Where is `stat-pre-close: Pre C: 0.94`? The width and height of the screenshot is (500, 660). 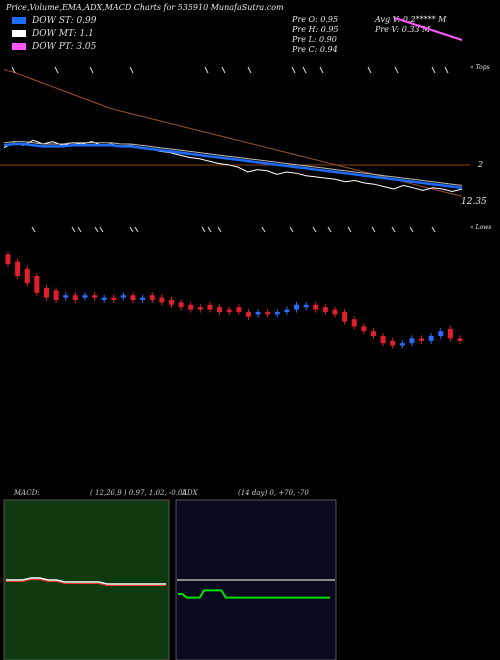 stat-pre-close: Pre C: 0.94 is located at coordinates (315, 49).